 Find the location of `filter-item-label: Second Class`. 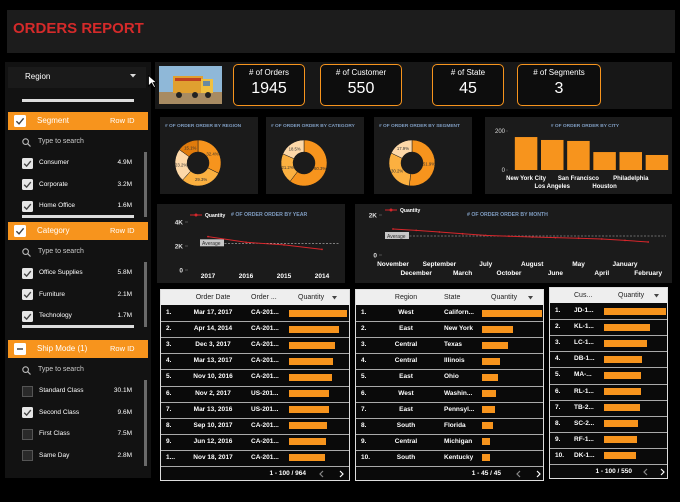

filter-item-label: Second Class is located at coordinates (59, 412).